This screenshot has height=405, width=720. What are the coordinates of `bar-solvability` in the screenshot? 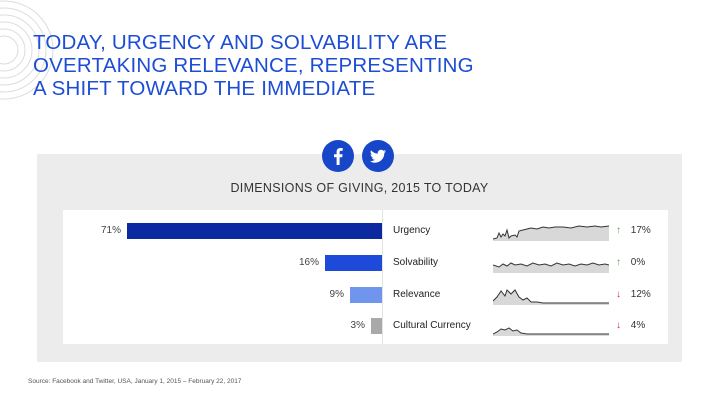 It's located at (353, 263).